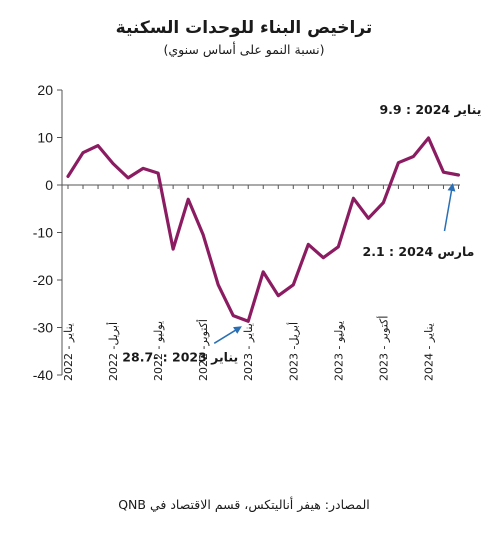  I want to click on annotation-trough: يناير 2023 : -28.7, so click(180, 356).